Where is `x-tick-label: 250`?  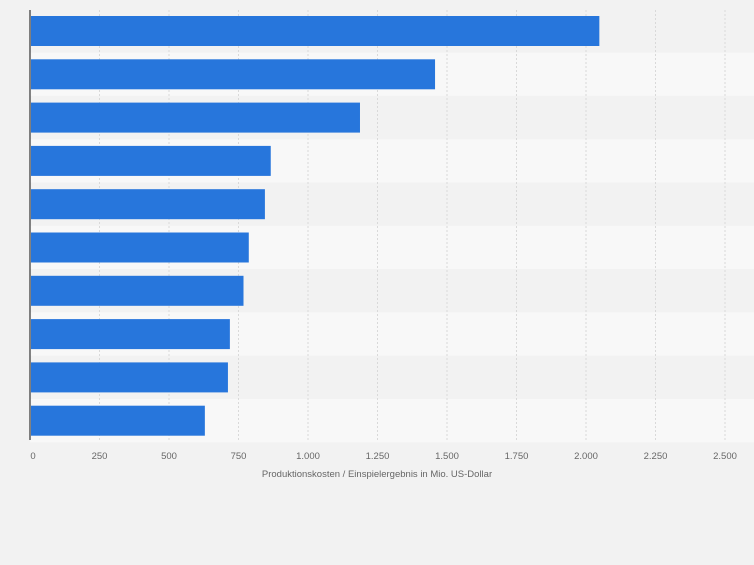
x-tick-label: 250 is located at coordinates (100, 456).